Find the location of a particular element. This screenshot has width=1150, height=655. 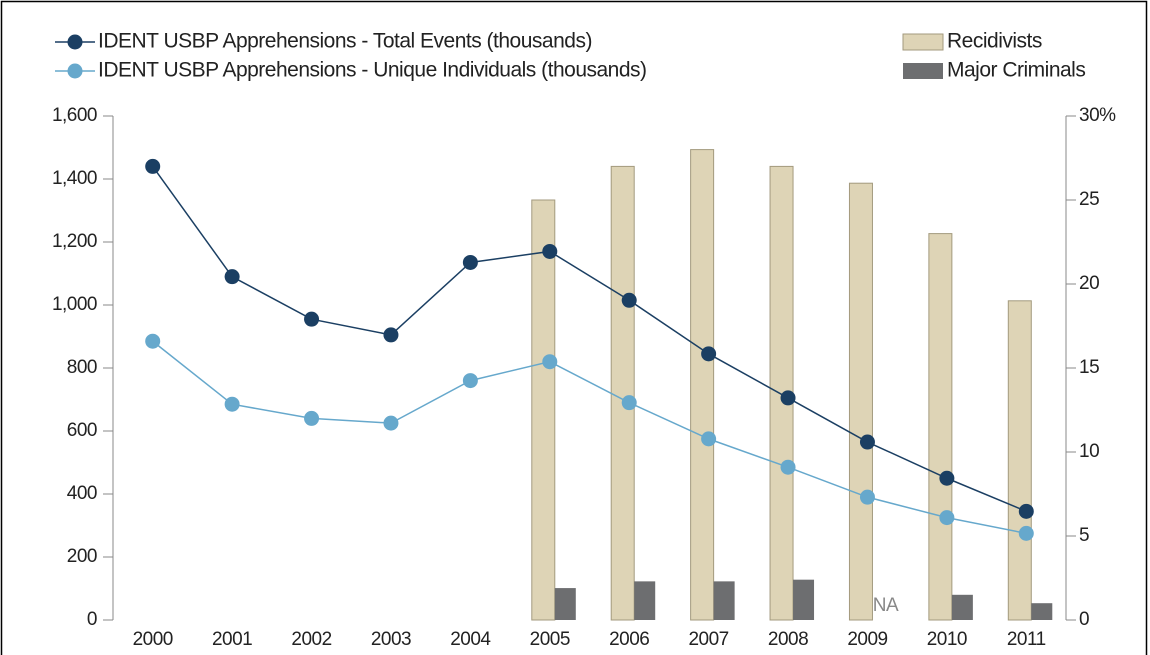

legend-label: Recidivists is located at coordinates (994, 41).